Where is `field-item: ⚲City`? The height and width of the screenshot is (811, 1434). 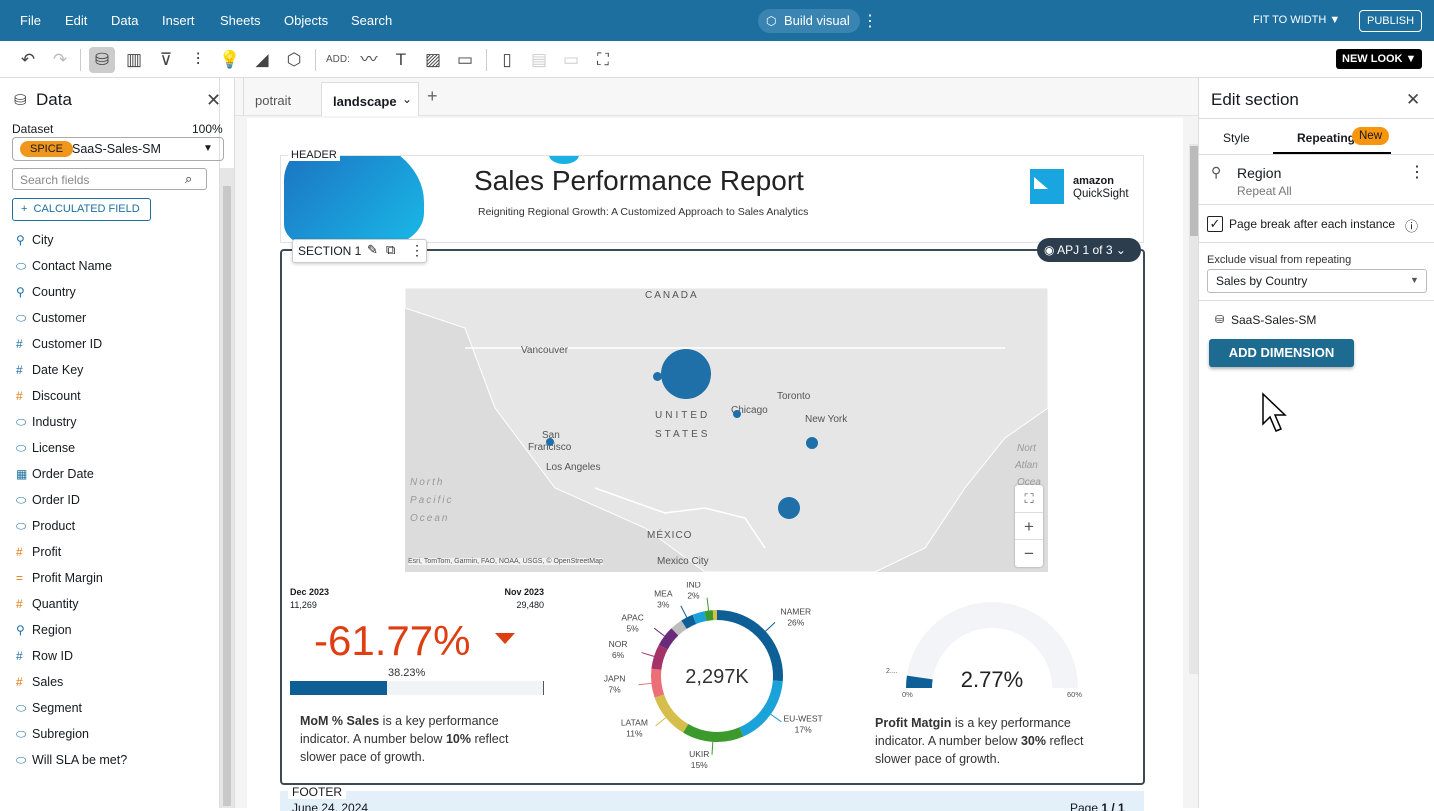 field-item: ⚲City is located at coordinates (35, 240).